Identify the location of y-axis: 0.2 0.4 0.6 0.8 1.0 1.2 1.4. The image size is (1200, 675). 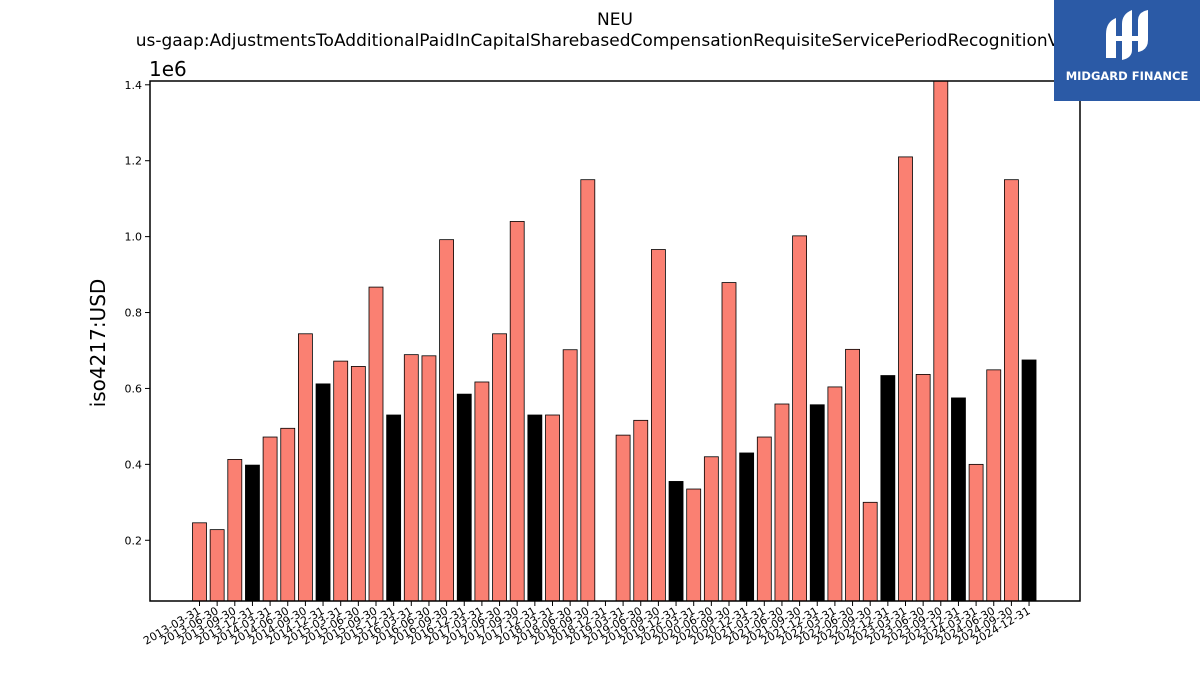
(137, 313).